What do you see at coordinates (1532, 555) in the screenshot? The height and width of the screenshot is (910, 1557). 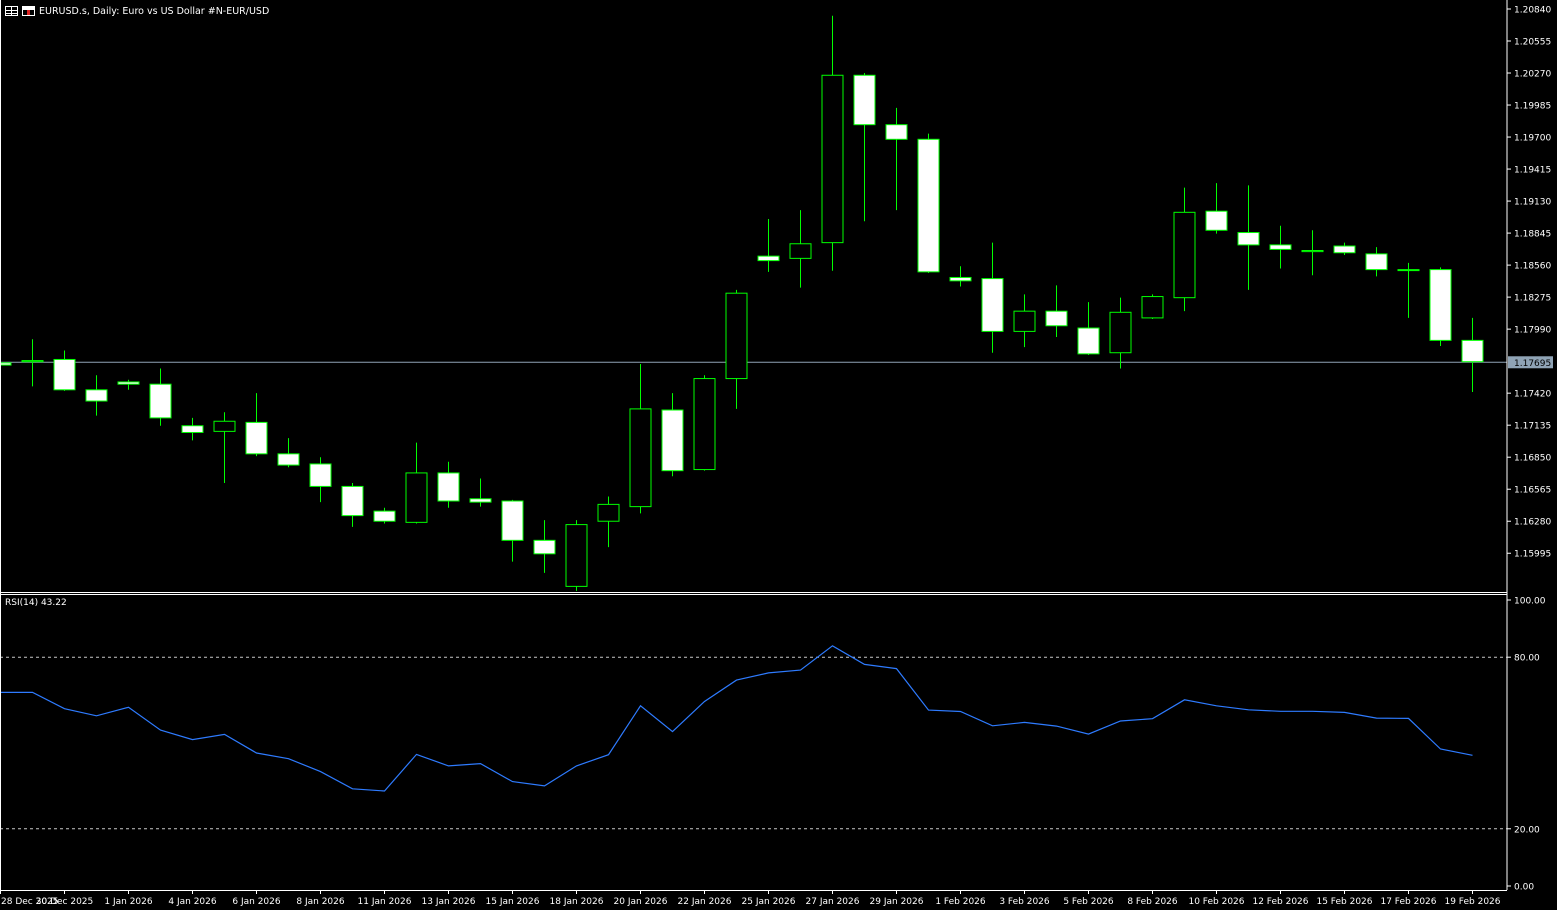 I see `price-tick-label: 1.15995` at bounding box center [1532, 555].